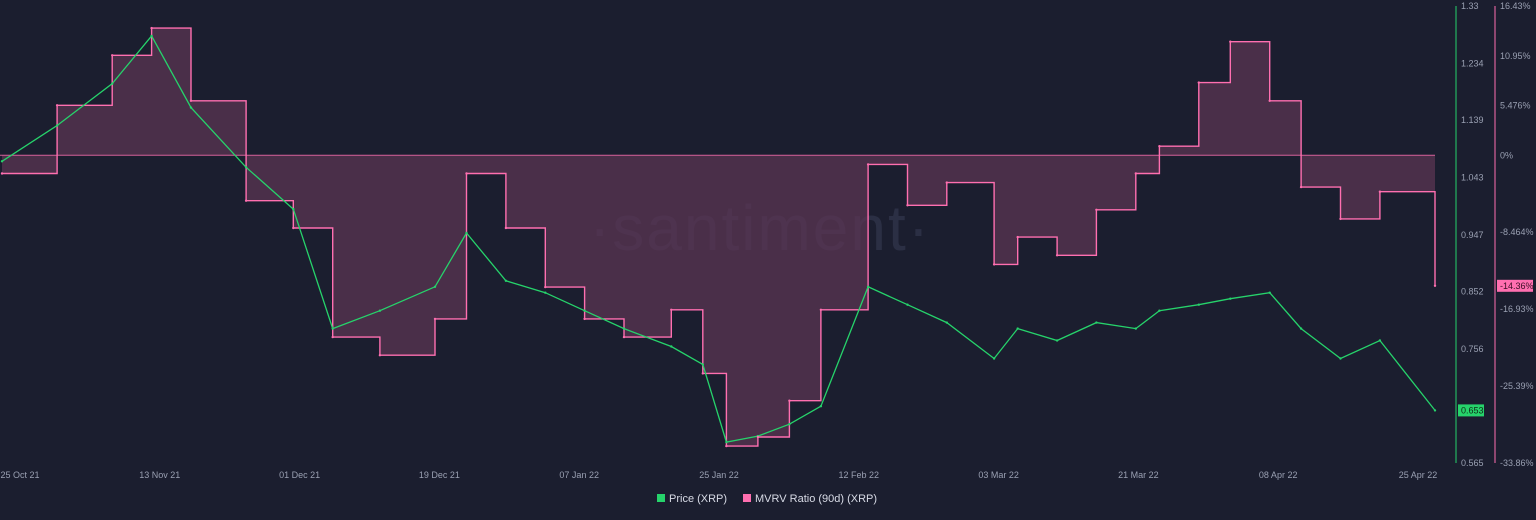 This screenshot has height=520, width=1536. I want to click on mvrv-last-badge, so click(1515, 285).